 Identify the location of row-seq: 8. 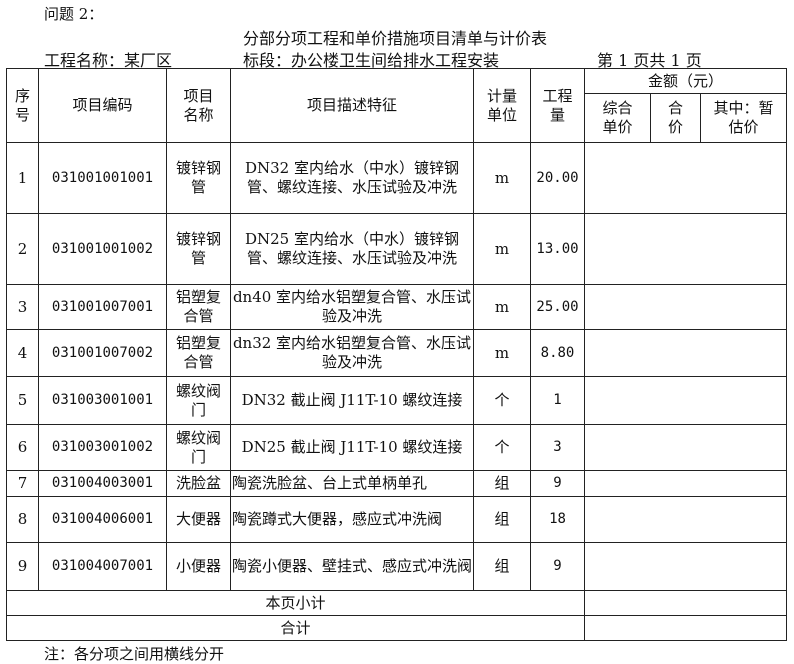
(22, 519).